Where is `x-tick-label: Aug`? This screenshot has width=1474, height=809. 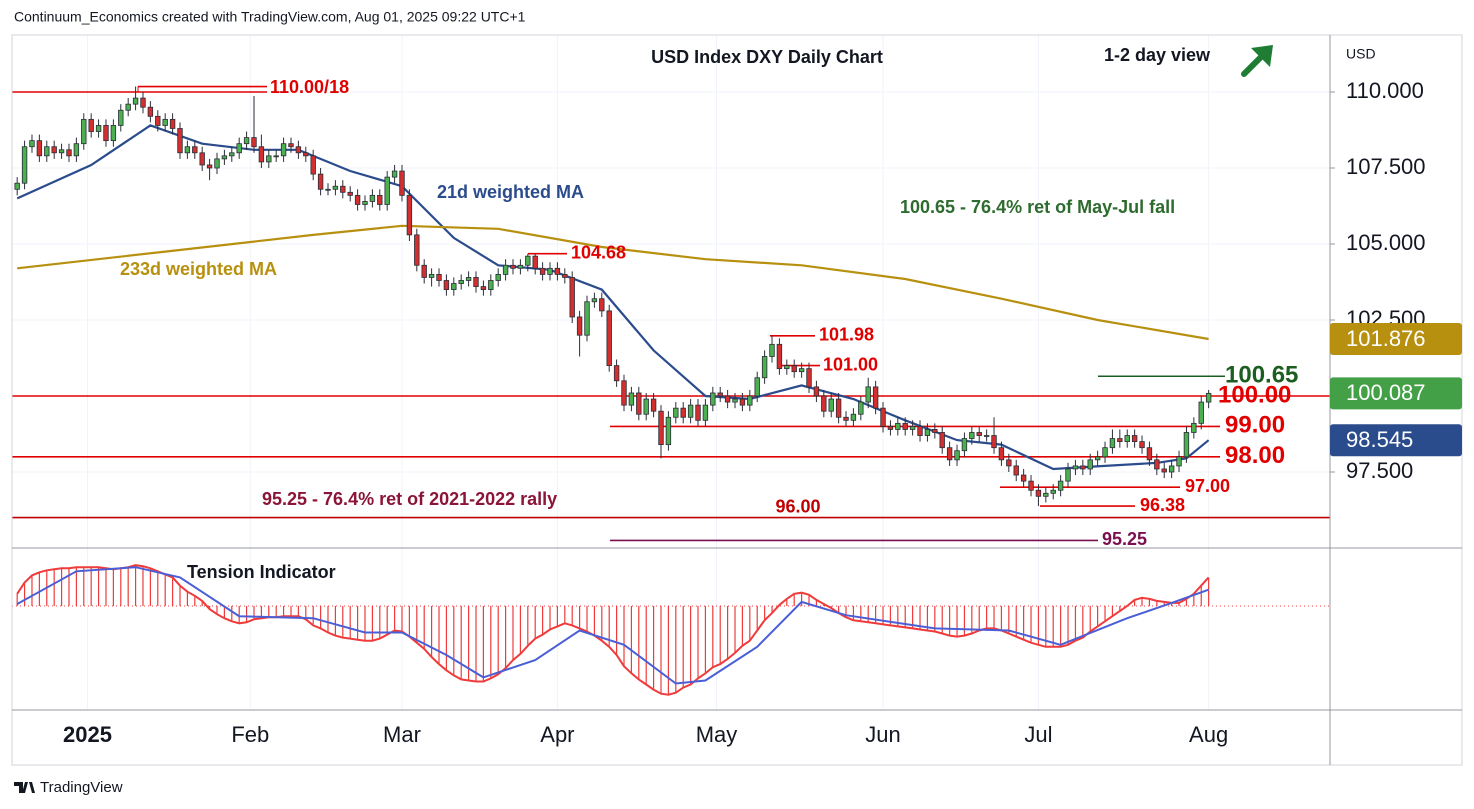 x-tick-label: Aug is located at coordinates (1208, 734).